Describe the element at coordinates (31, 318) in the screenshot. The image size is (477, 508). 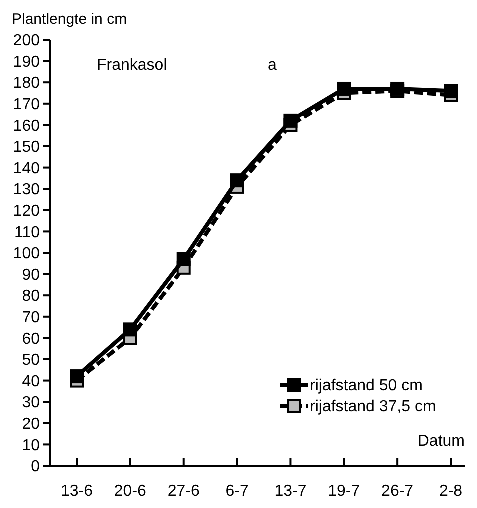
I see `y-tick-label: 70` at that location.